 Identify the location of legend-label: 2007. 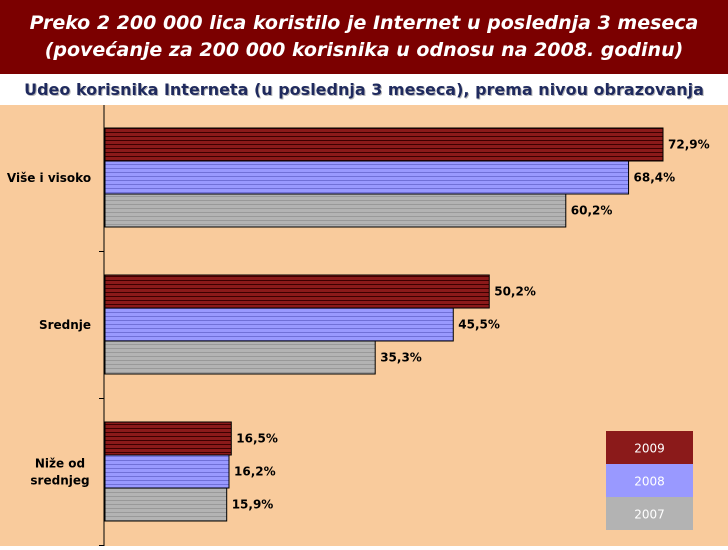
(649, 515).